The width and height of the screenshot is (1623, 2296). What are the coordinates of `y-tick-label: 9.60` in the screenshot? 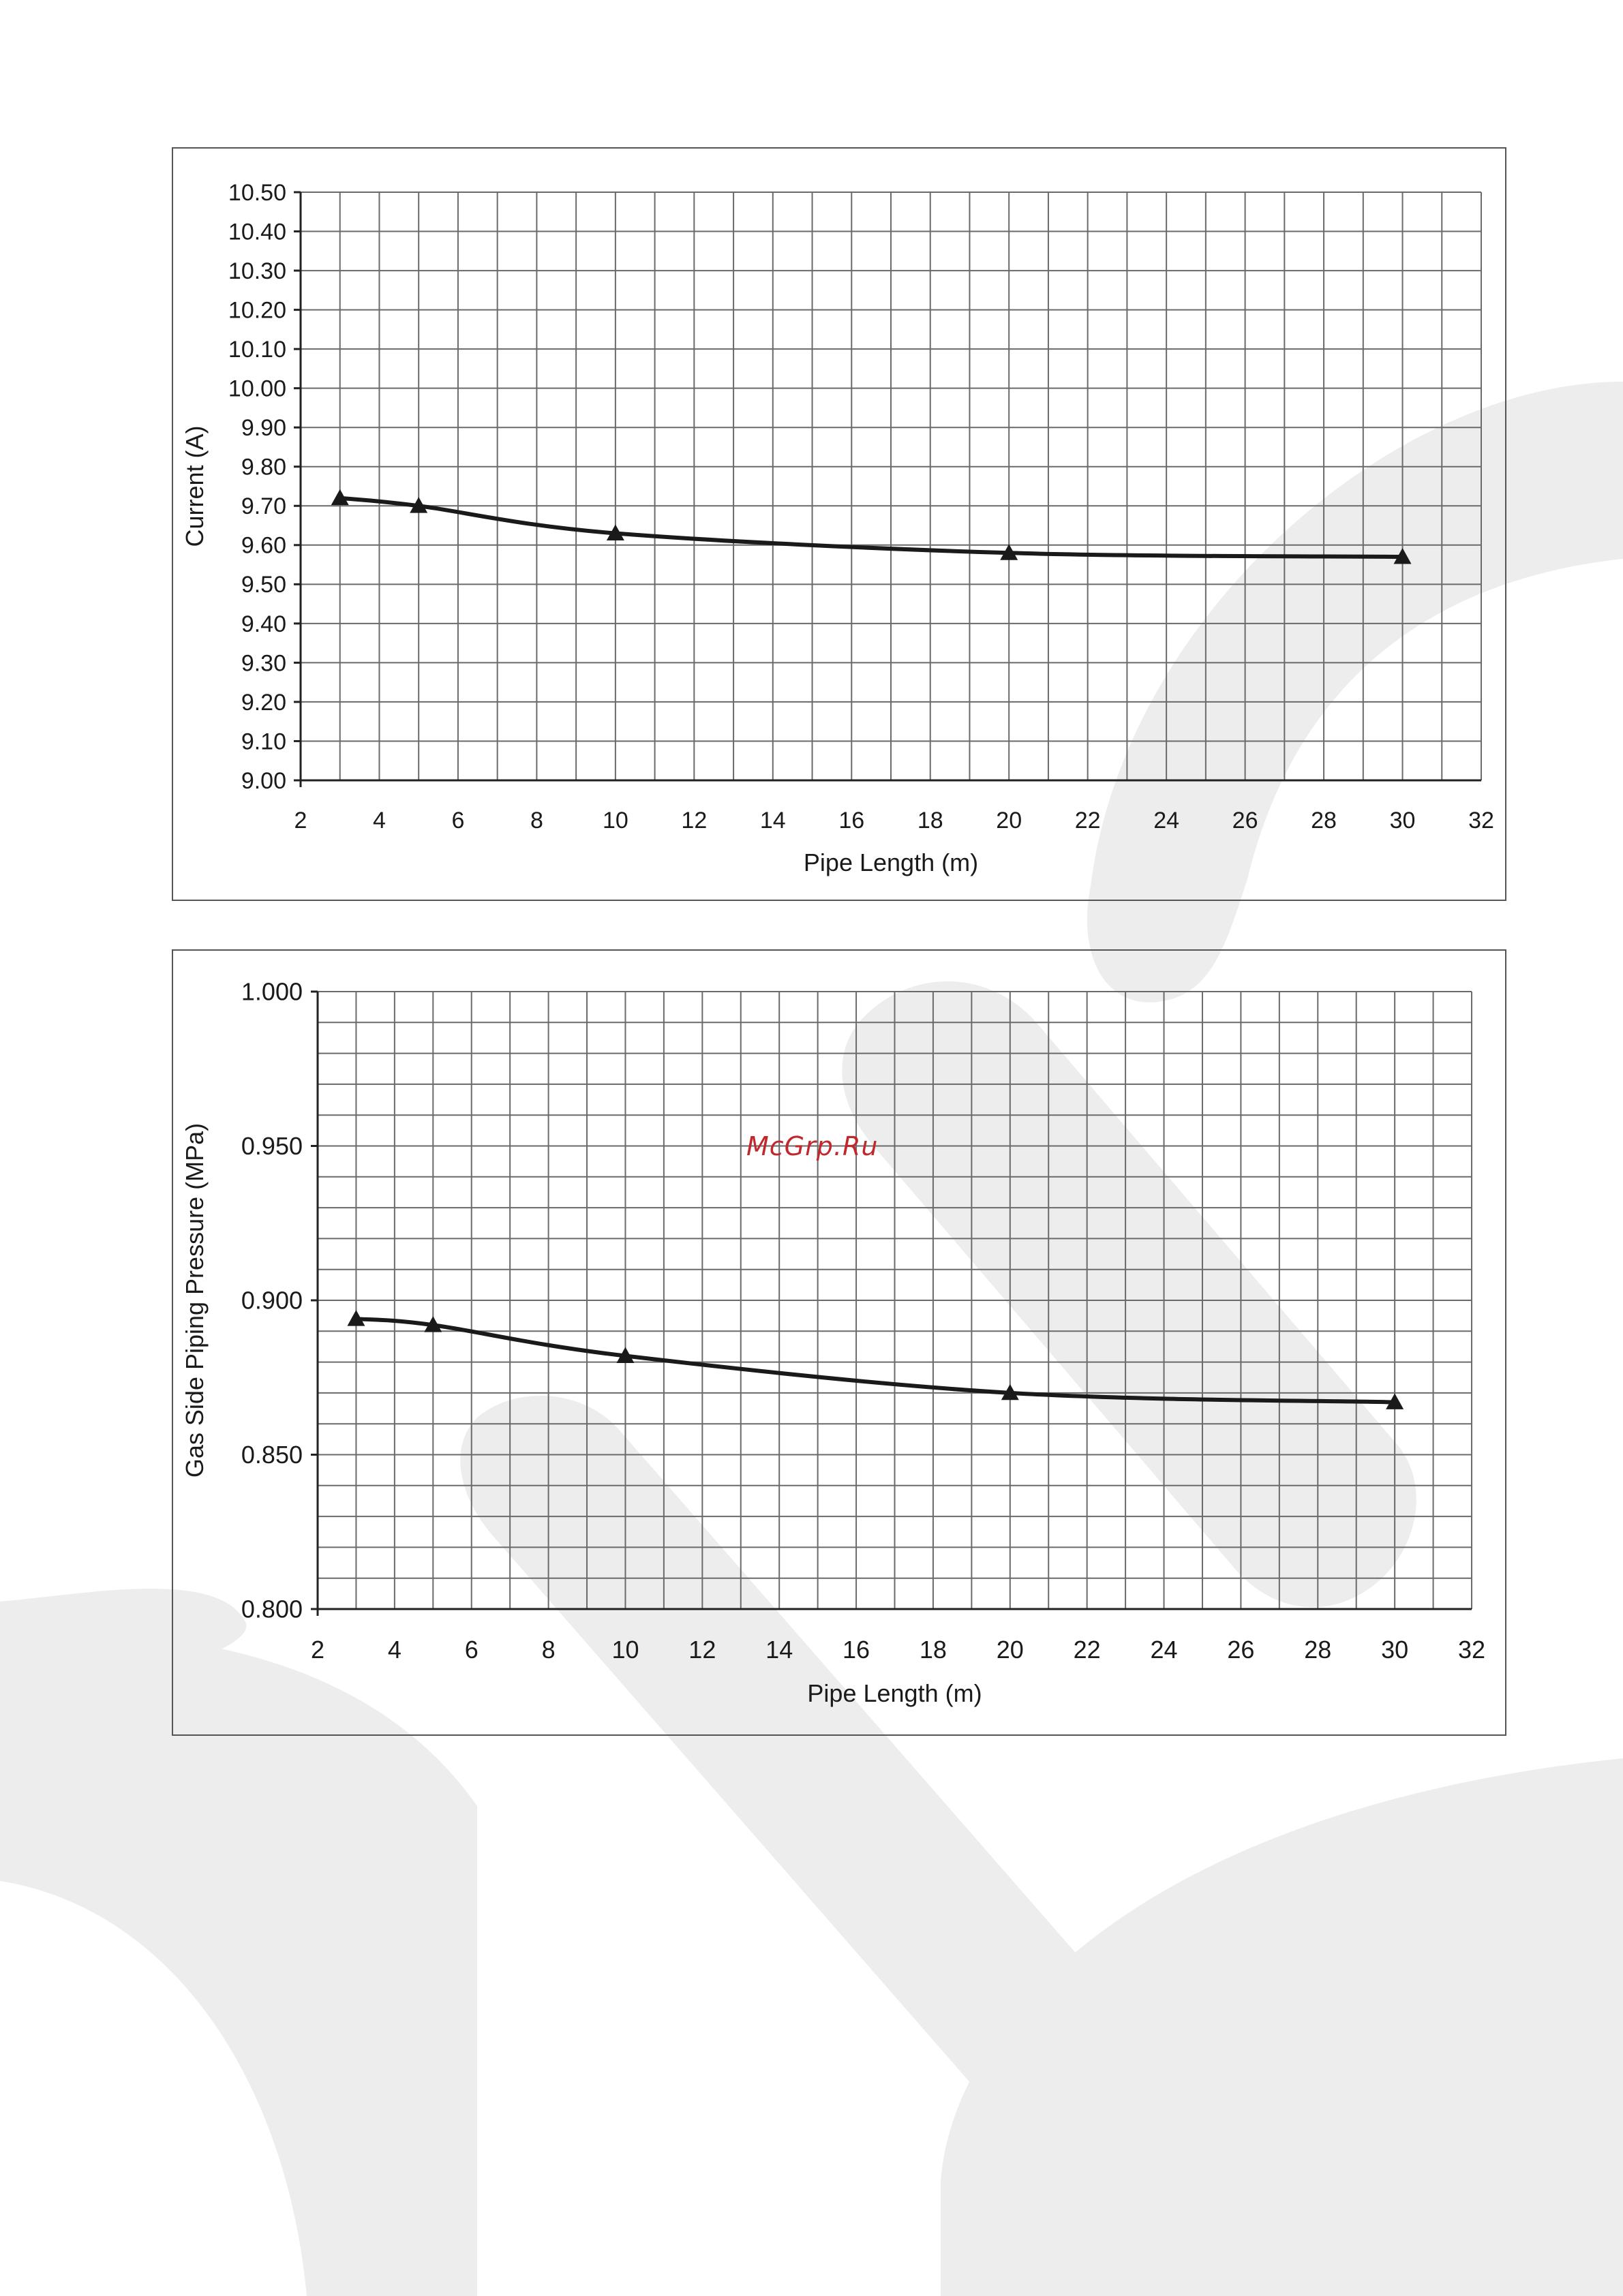 It's located at (263, 546).